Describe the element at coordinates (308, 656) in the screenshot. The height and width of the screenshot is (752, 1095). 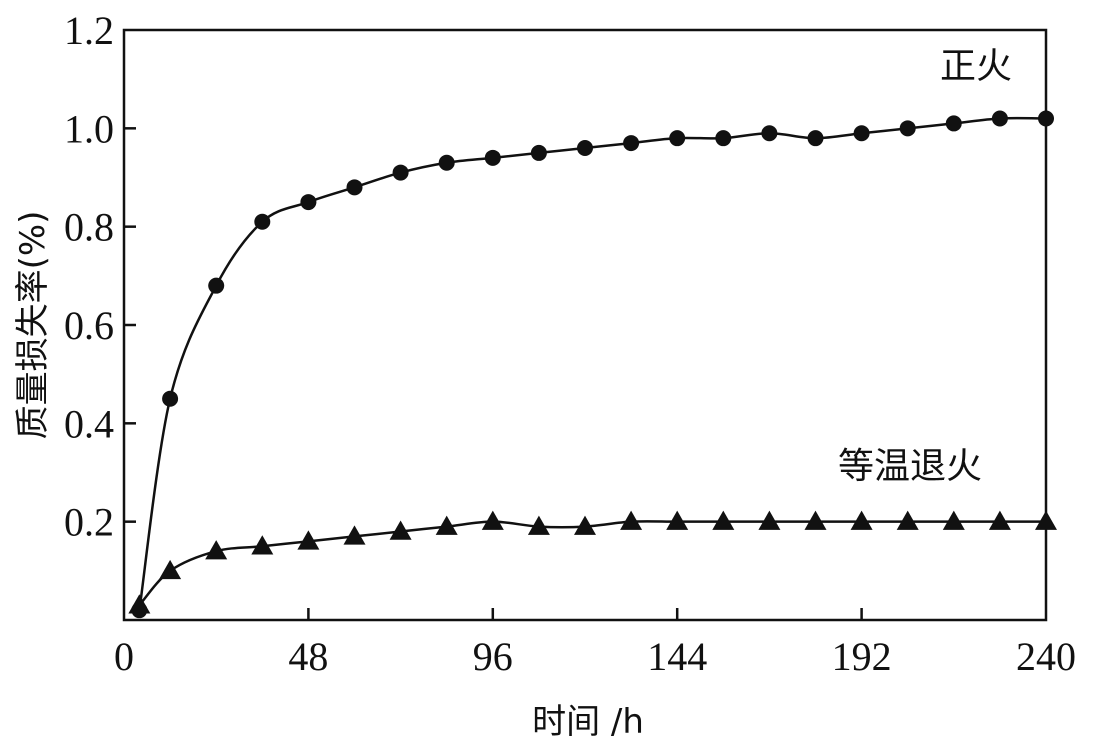
I see `x-tick-label: 48` at that location.